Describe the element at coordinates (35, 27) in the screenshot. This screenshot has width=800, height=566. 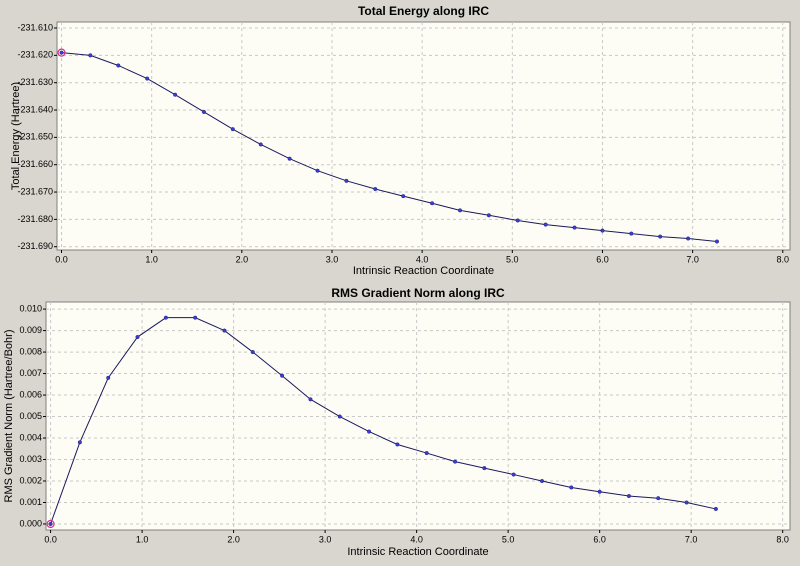
I see `y-tick-label: -231.610` at that location.